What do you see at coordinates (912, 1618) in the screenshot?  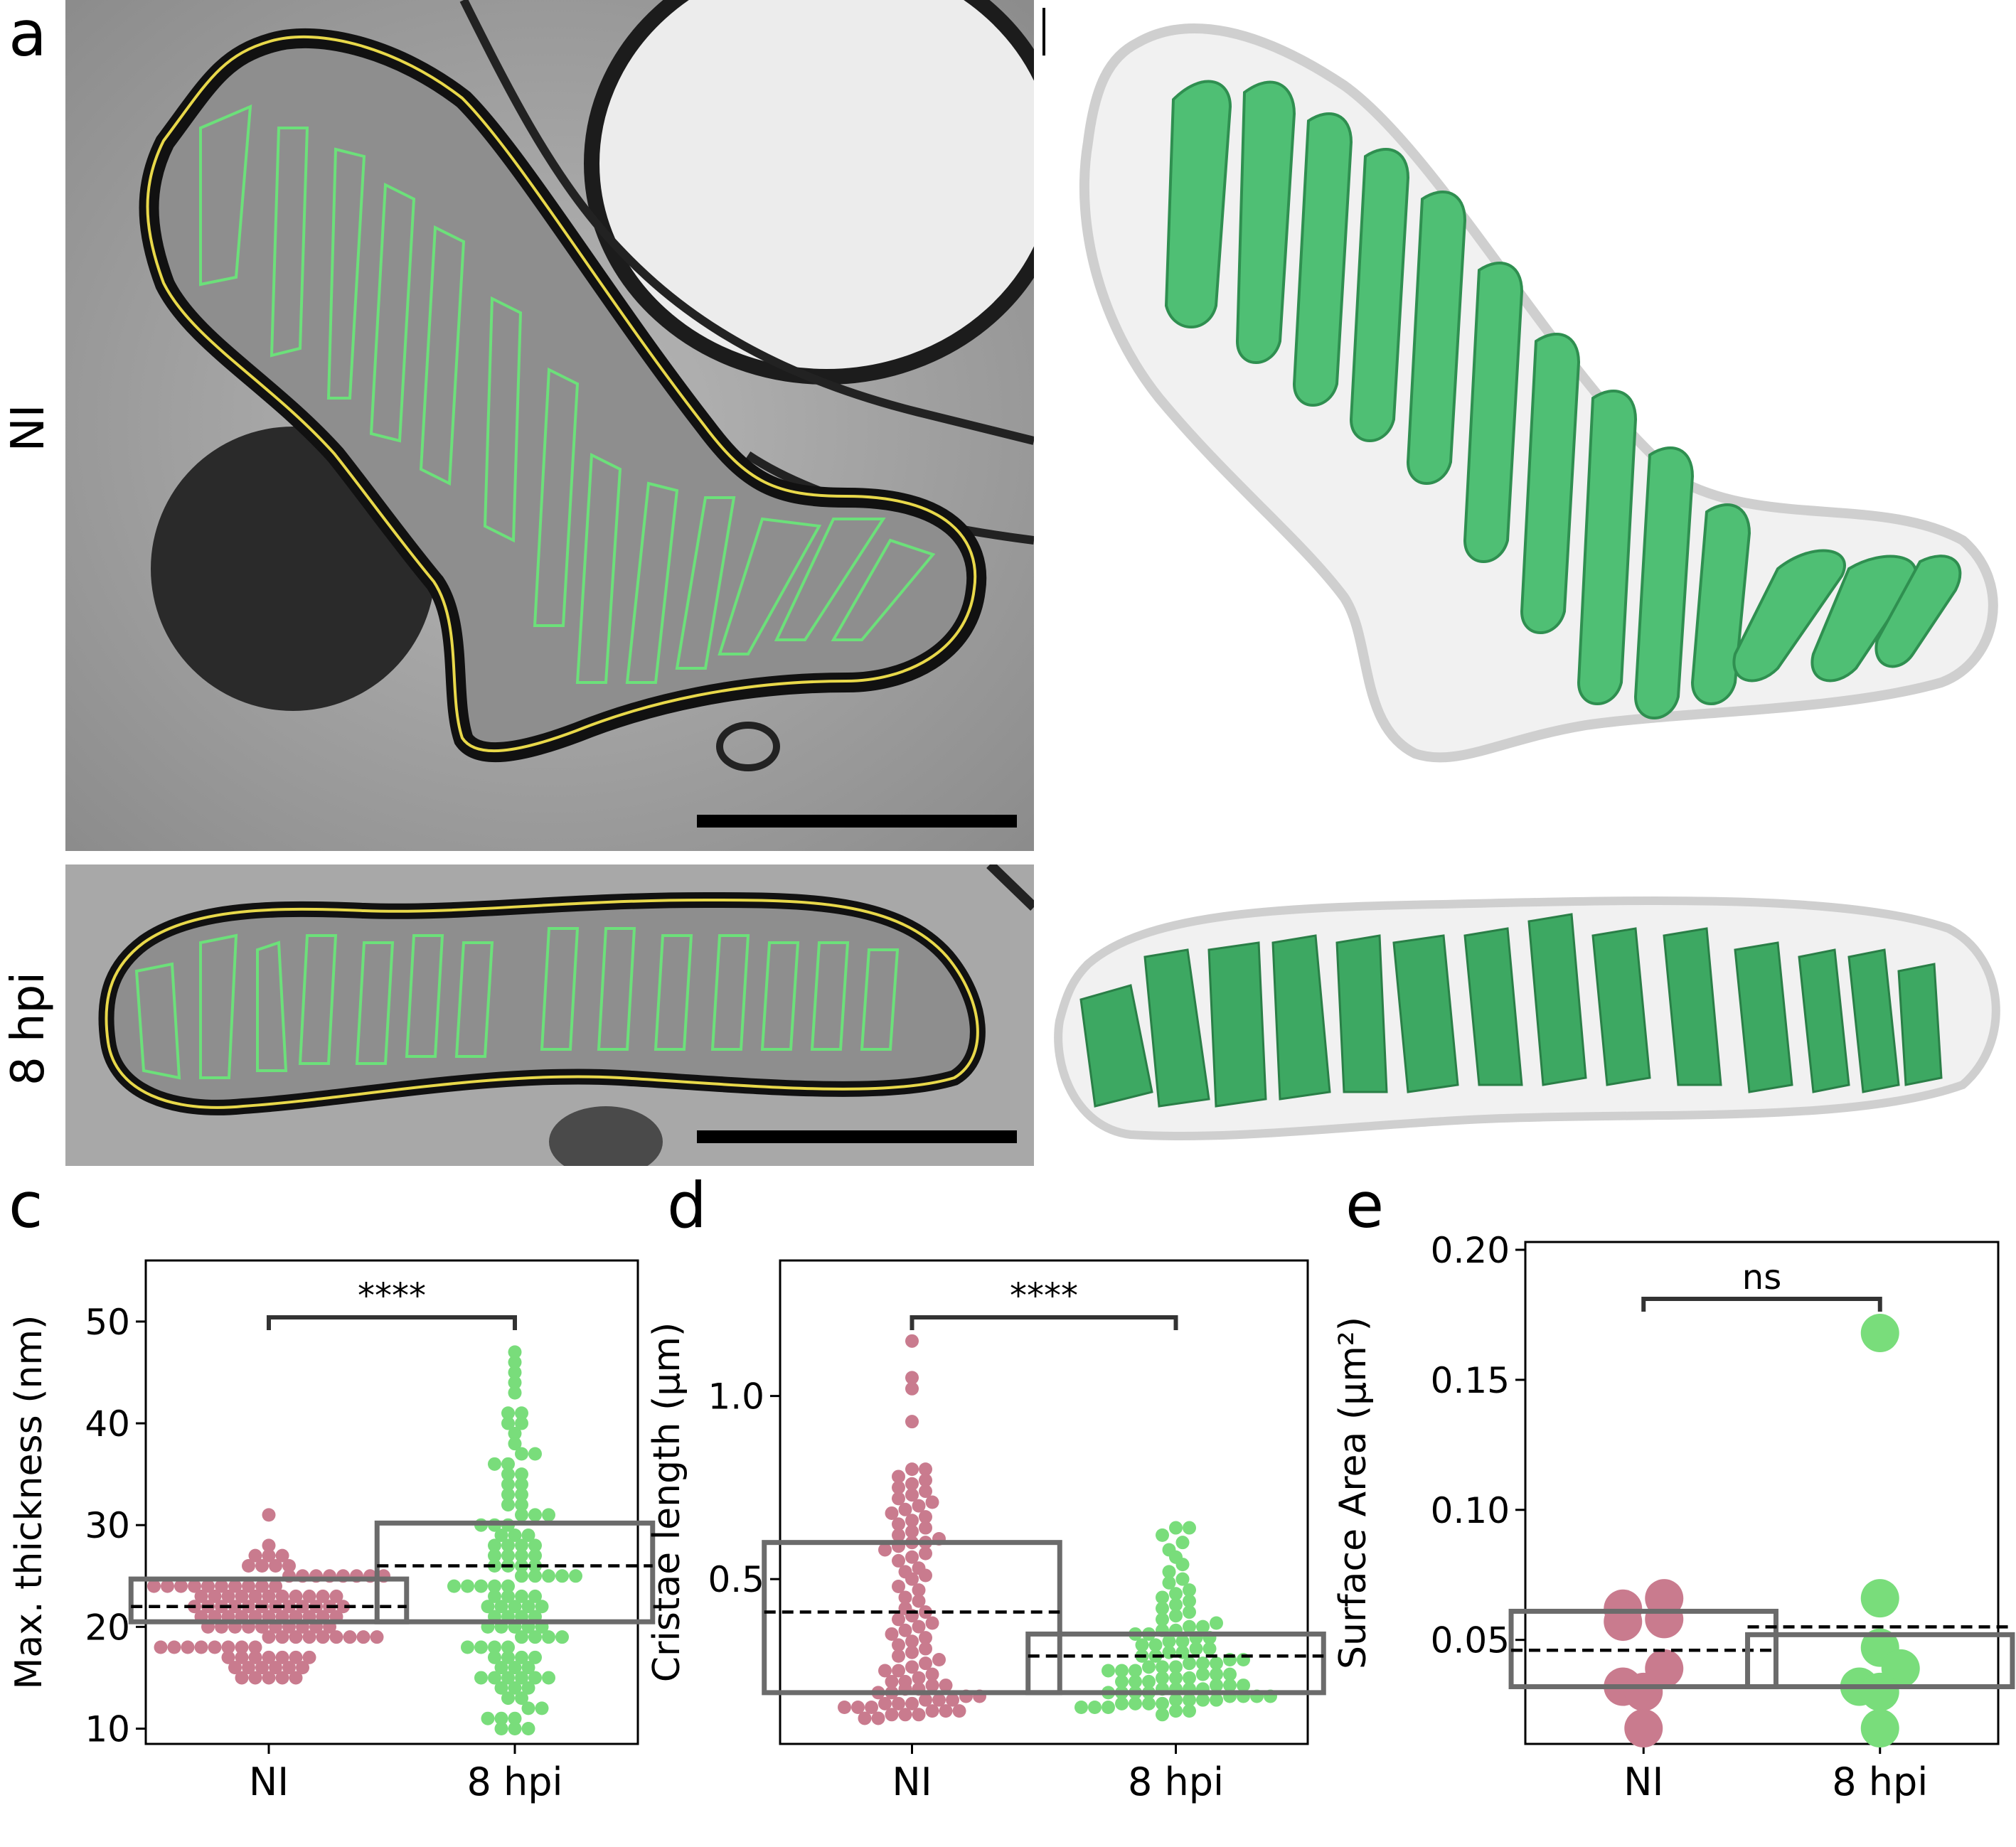 I see `box` at bounding box center [912, 1618].